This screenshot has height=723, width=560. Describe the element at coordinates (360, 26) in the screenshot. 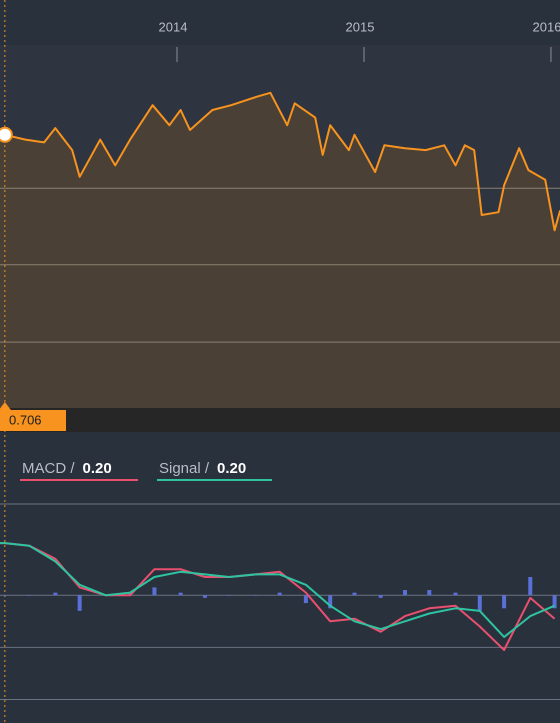

I see `x-tick-label: 2015` at that location.